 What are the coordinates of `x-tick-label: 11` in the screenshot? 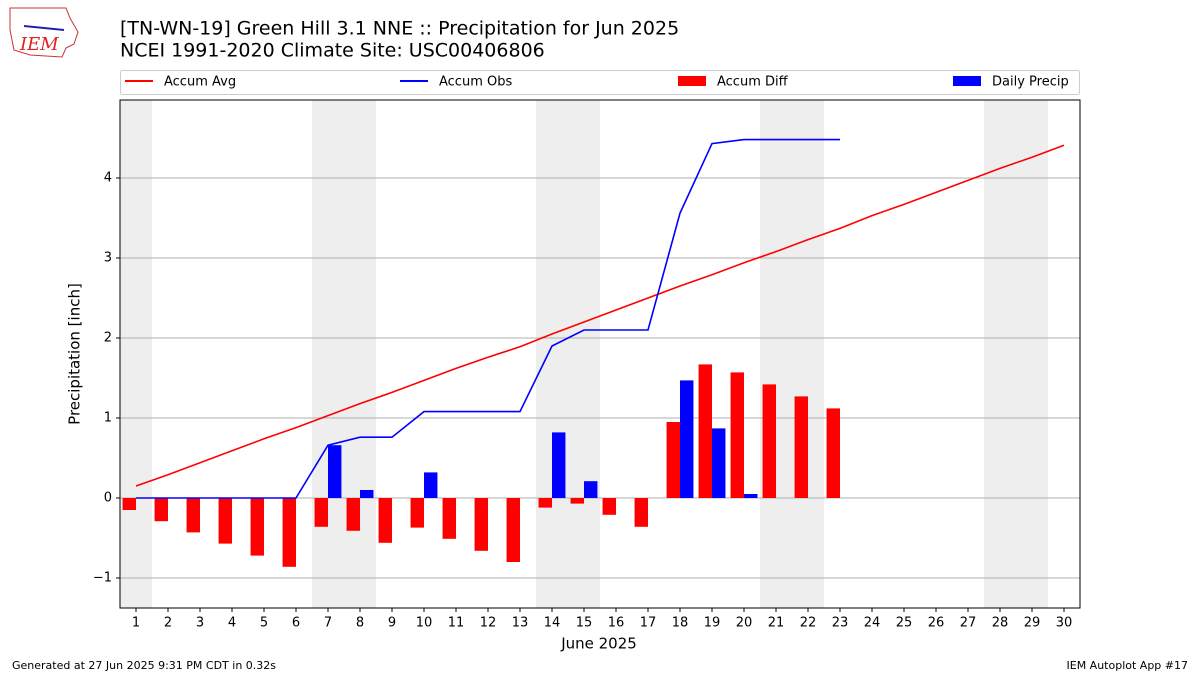 It's located at (456, 623).